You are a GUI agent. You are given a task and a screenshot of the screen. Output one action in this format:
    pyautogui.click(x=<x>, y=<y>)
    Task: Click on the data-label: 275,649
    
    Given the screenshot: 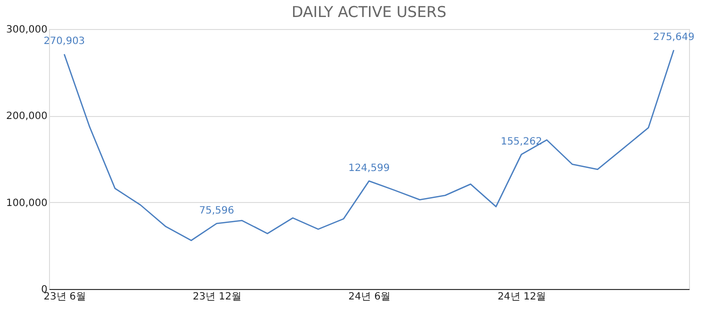 What is the action you would take?
    pyautogui.click(x=673, y=38)
    